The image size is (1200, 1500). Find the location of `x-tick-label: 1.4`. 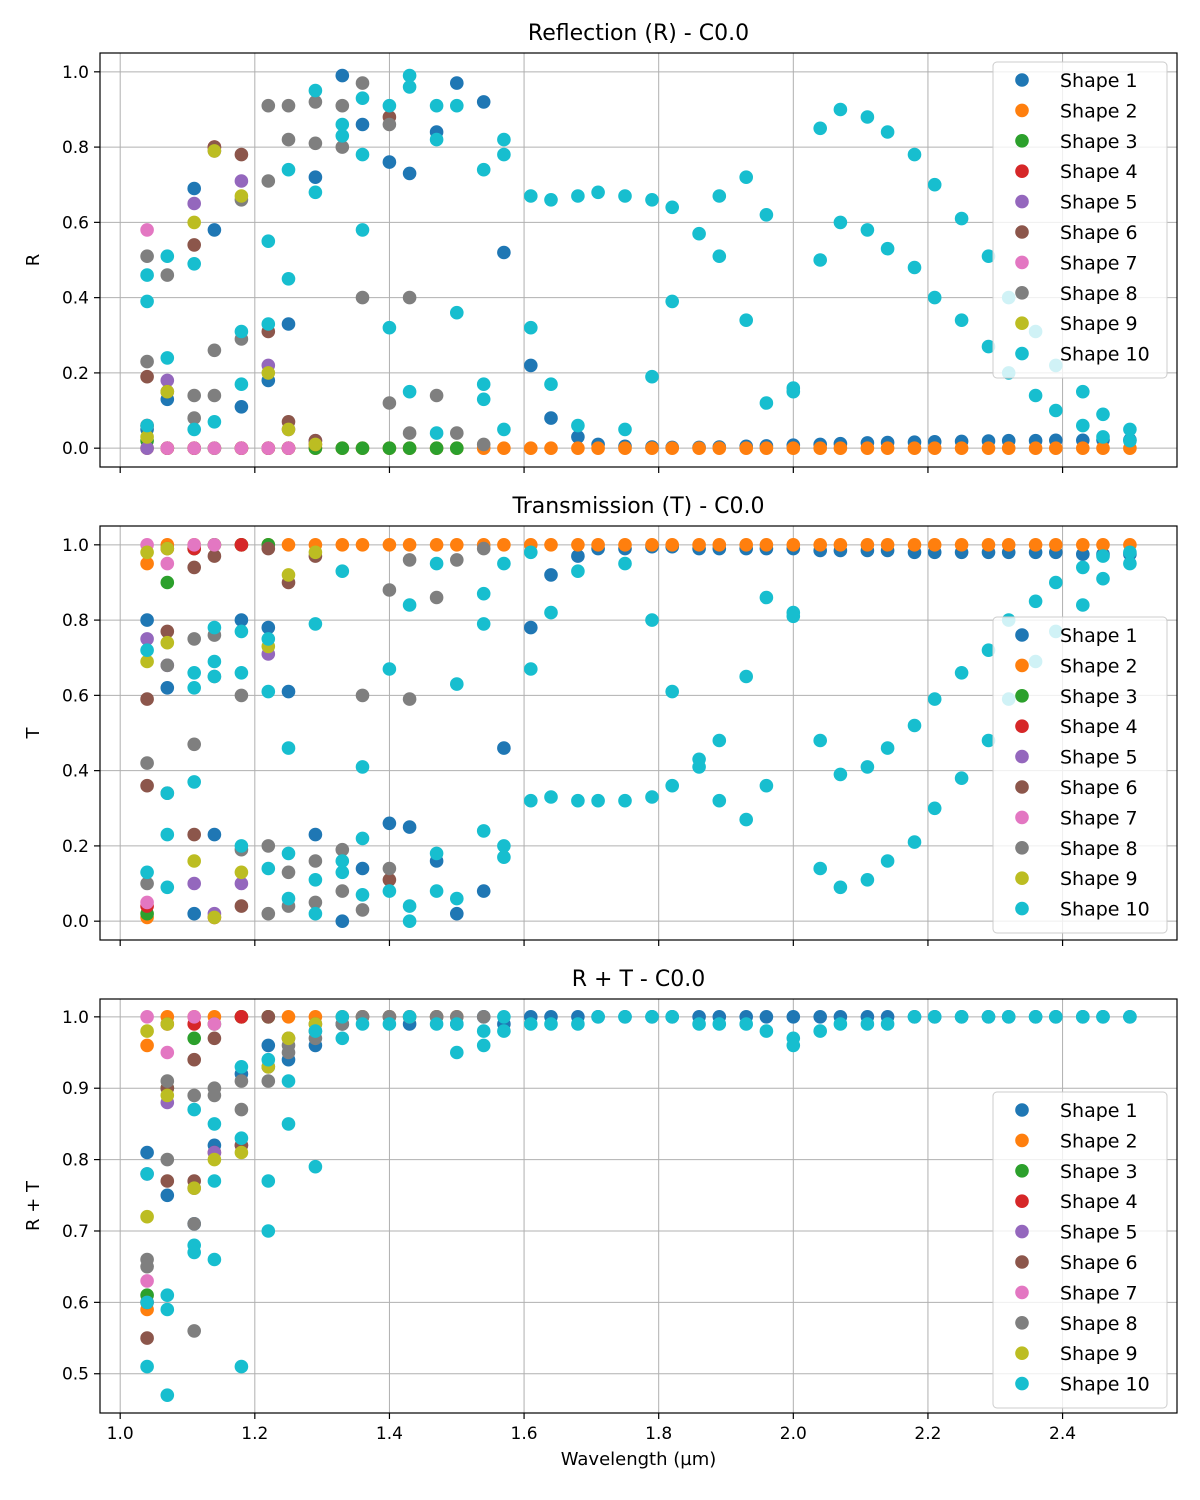

x-tick-label: 1.4 is located at coordinates (389, 1434).